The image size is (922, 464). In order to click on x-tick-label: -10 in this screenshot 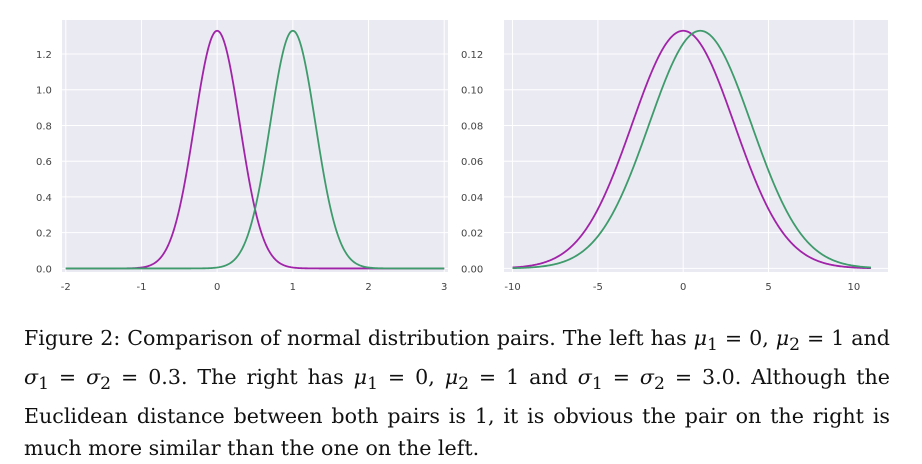, I will do `click(512, 287)`.